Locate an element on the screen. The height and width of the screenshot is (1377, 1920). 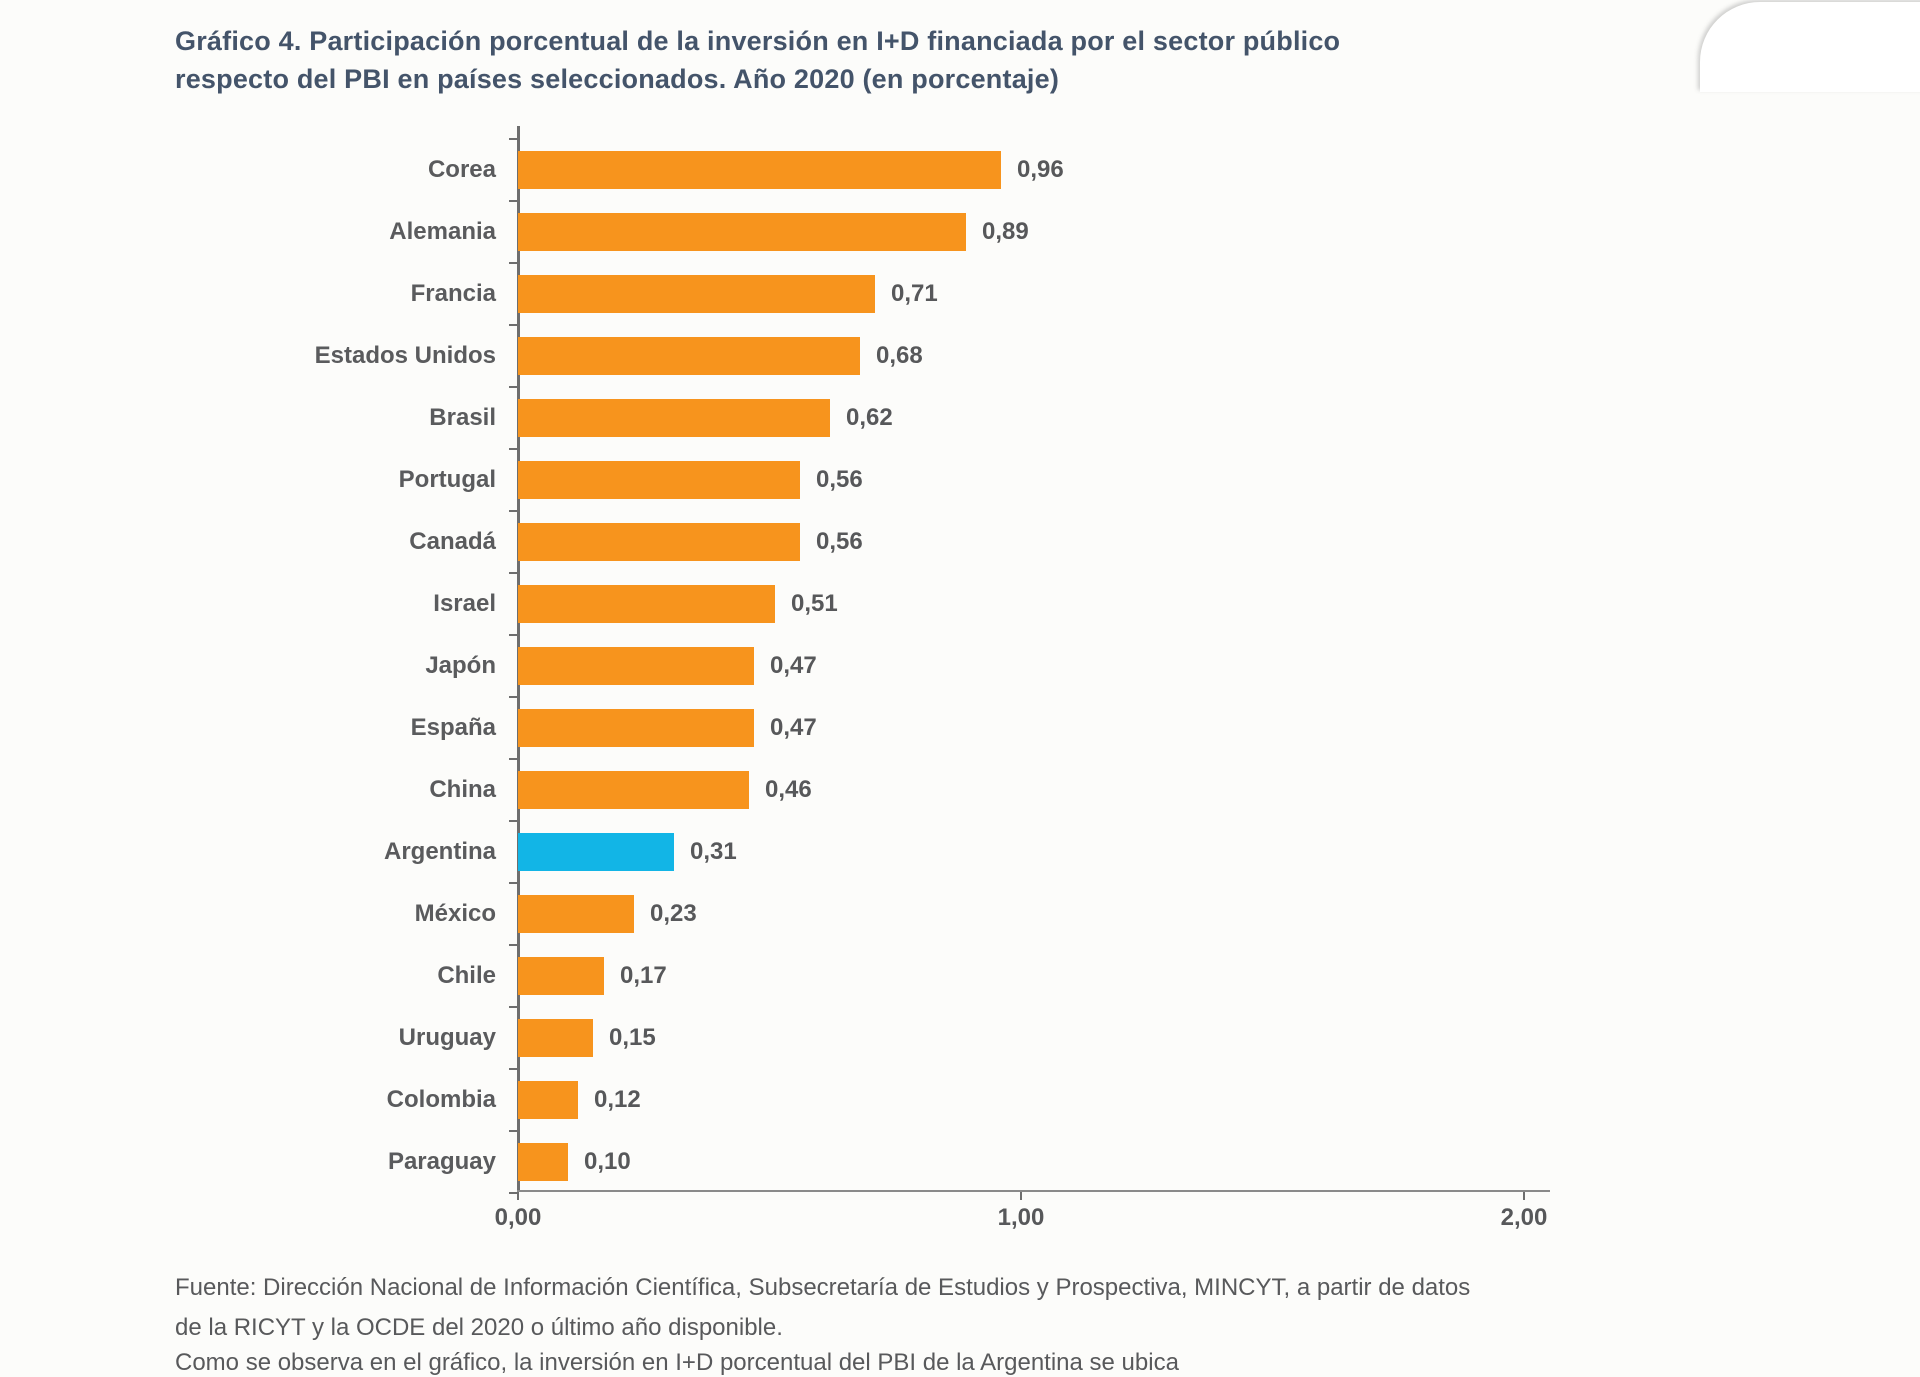
value-label: 0,71 is located at coordinates (914, 294).